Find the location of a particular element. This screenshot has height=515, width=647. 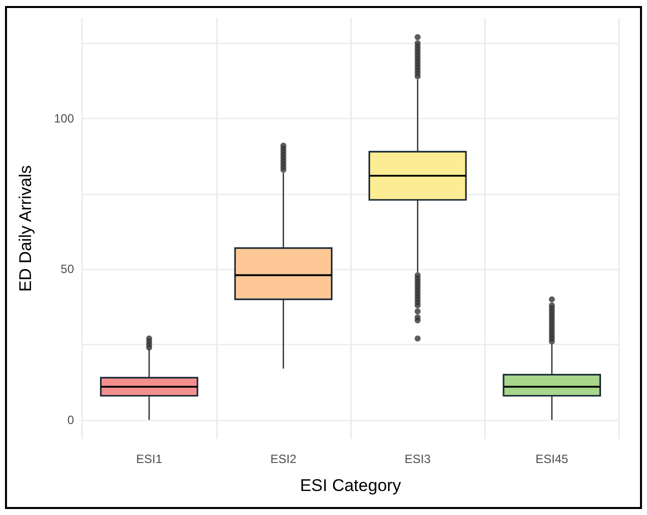

y-tick-label: 50 is located at coordinates (67, 269).